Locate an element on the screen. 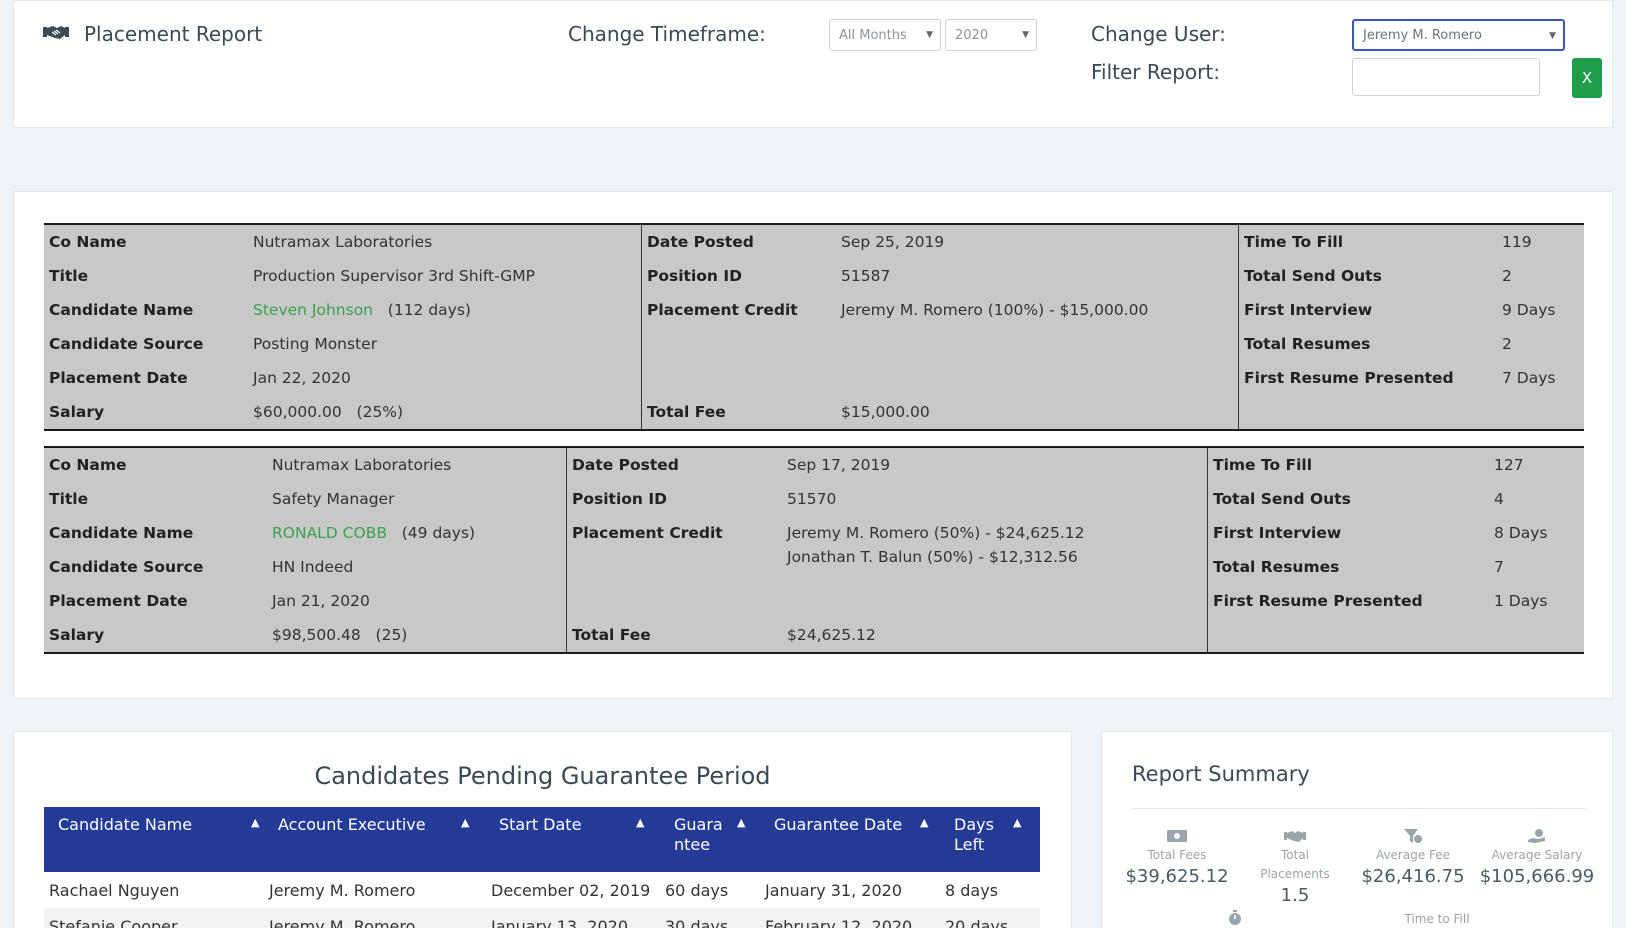 Image resolution: width=1626 pixels, height=928 pixels. candidate-value: Steven Johnson (112 days) is located at coordinates (362, 310).